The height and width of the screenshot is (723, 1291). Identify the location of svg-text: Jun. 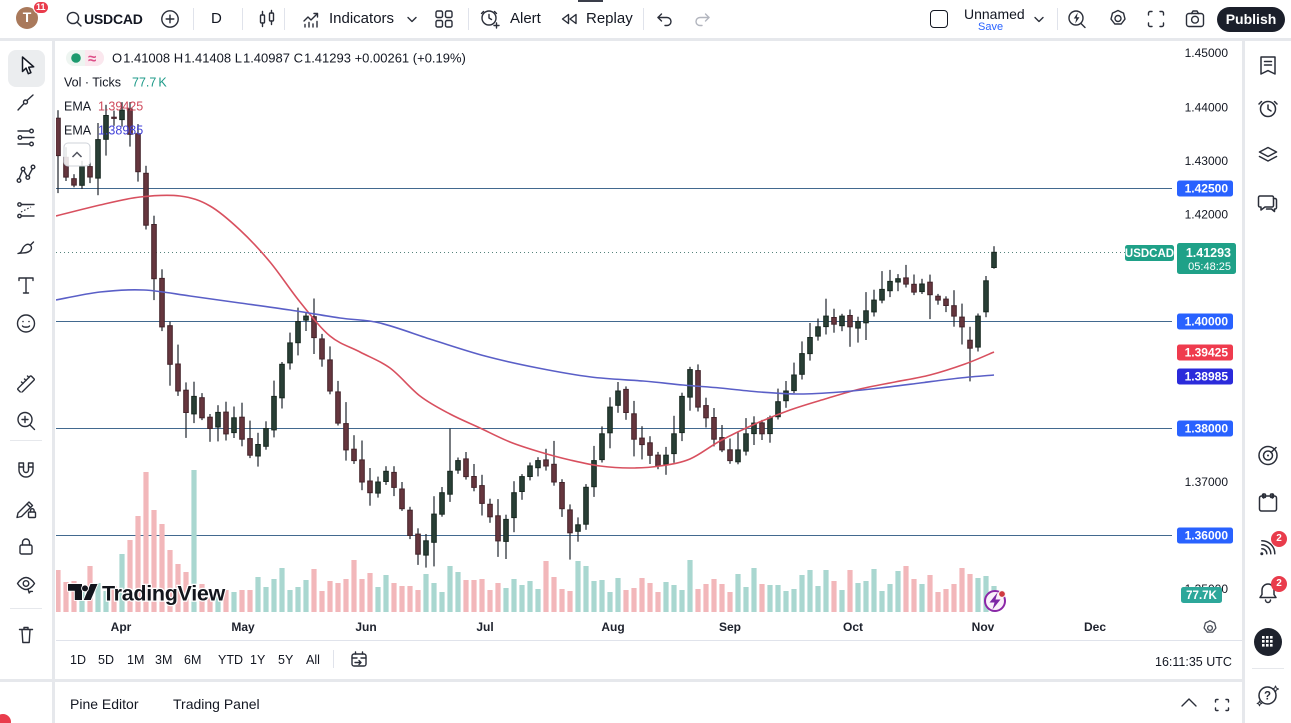
(365, 627).